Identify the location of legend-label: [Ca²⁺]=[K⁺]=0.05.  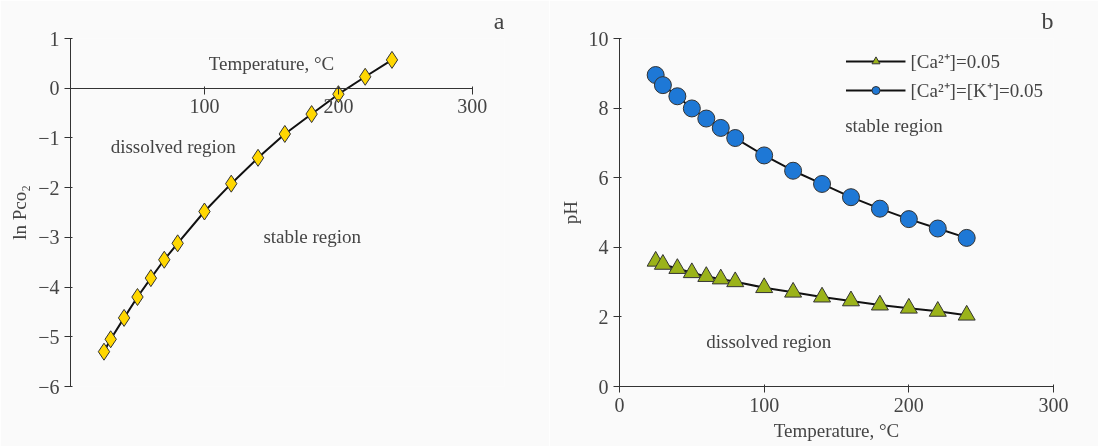
(976, 91).